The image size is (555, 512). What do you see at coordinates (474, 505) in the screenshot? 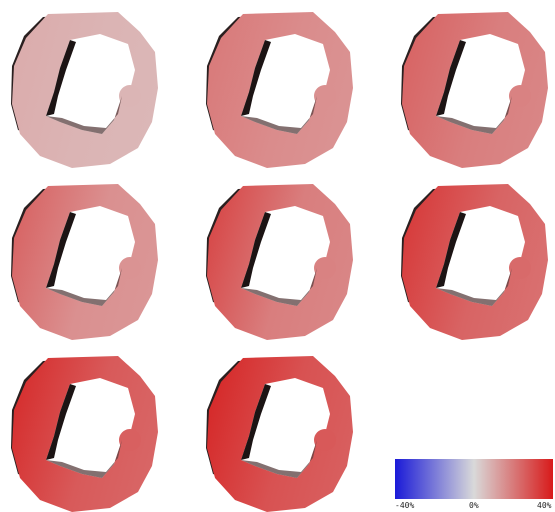
I see `colorbar-mid-label: 0%` at bounding box center [474, 505].